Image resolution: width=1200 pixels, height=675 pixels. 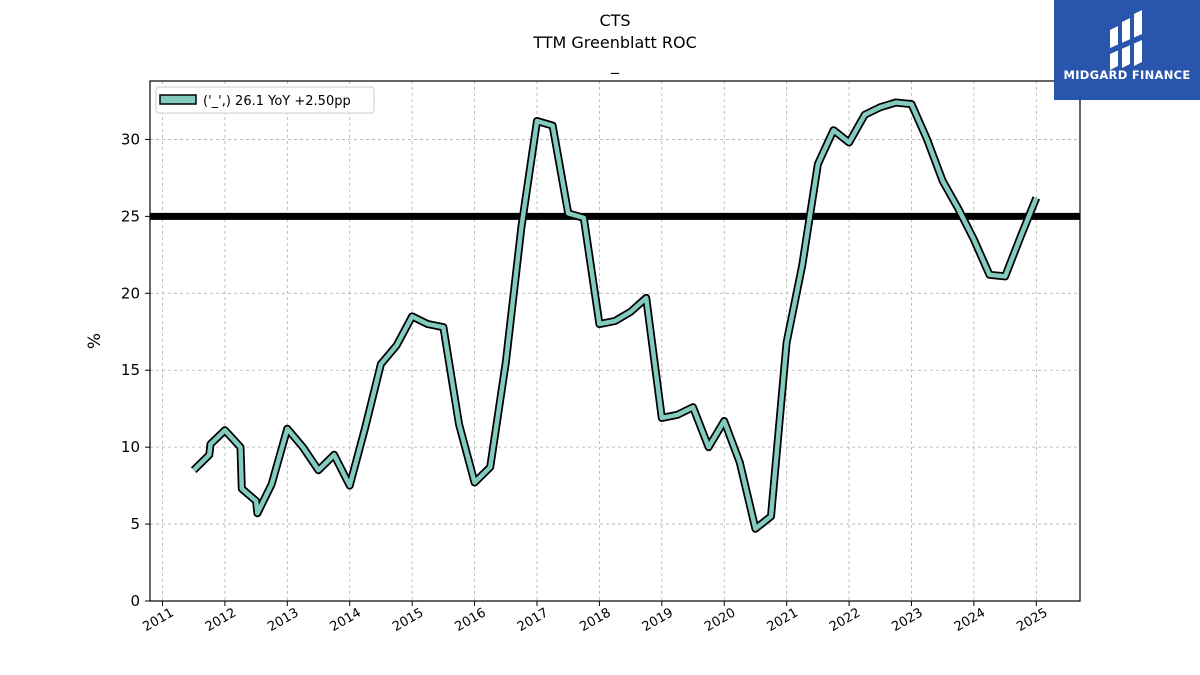 I want to click on x-tick-label: 2012, so click(x=221, y=620).